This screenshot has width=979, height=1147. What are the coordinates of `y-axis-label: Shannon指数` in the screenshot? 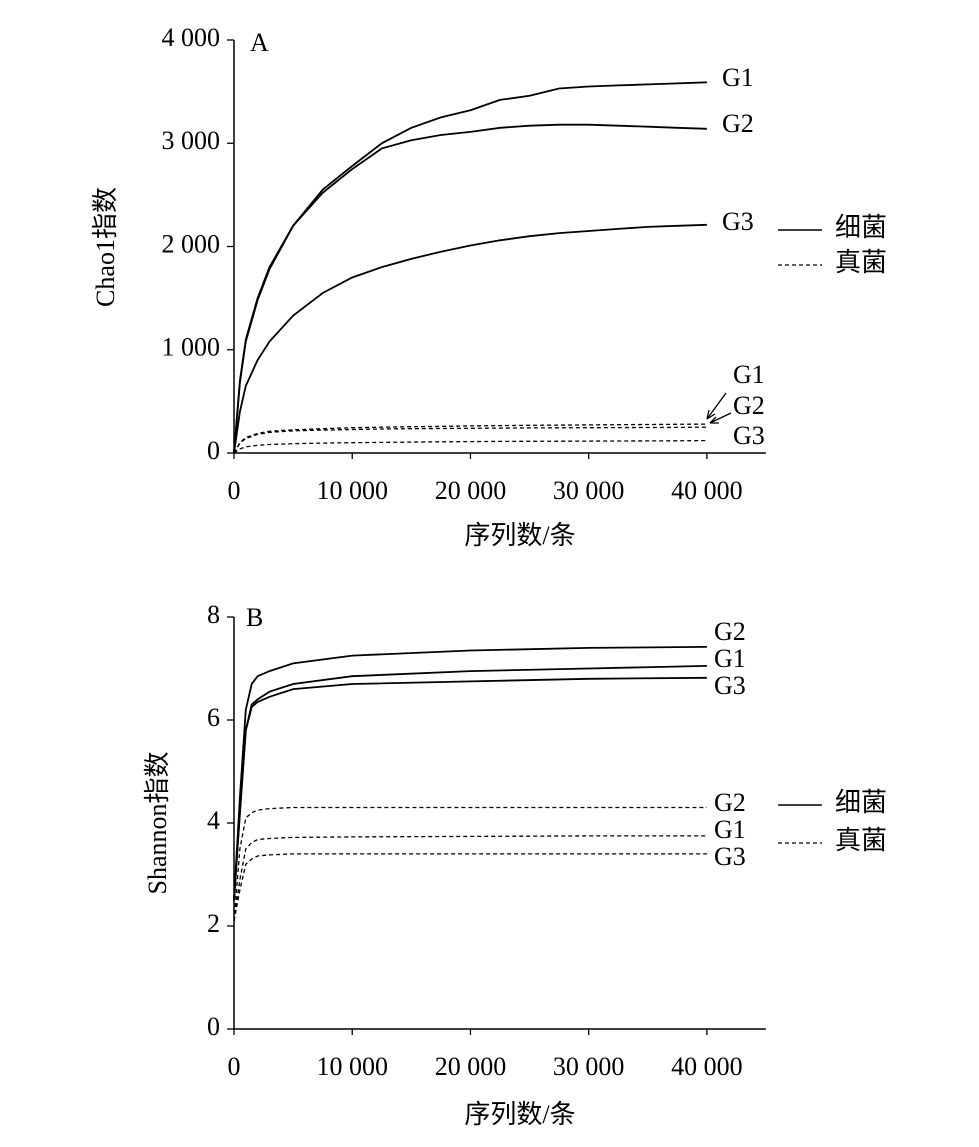 It's located at (157, 822).